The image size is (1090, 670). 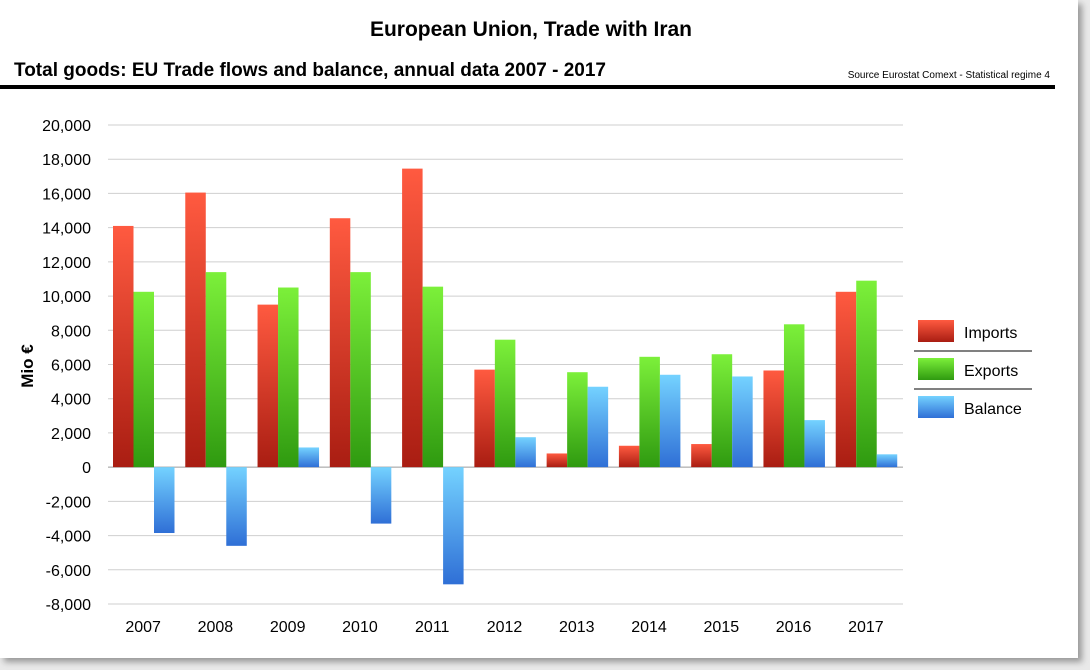 I want to click on x-tick-label: 2010, so click(x=360, y=627).